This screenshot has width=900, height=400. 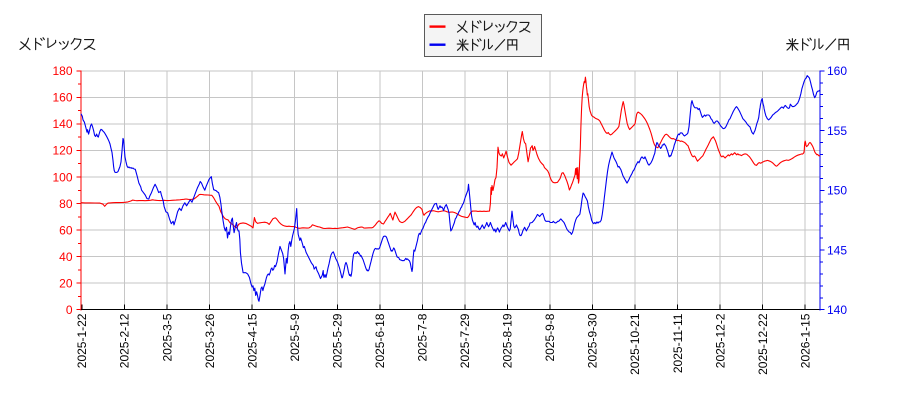 What do you see at coordinates (720, 340) in the screenshot?
I see `svg-text: 2025-12-2` at bounding box center [720, 340].